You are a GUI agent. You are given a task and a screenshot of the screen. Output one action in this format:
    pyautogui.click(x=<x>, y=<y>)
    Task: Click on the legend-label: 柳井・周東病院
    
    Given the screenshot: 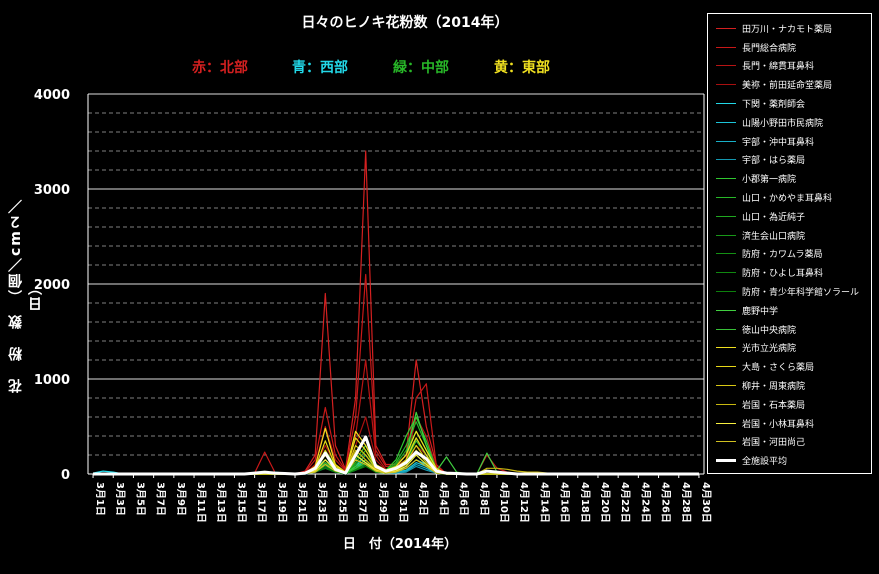 What is the action you would take?
    pyautogui.click(x=774, y=387)
    